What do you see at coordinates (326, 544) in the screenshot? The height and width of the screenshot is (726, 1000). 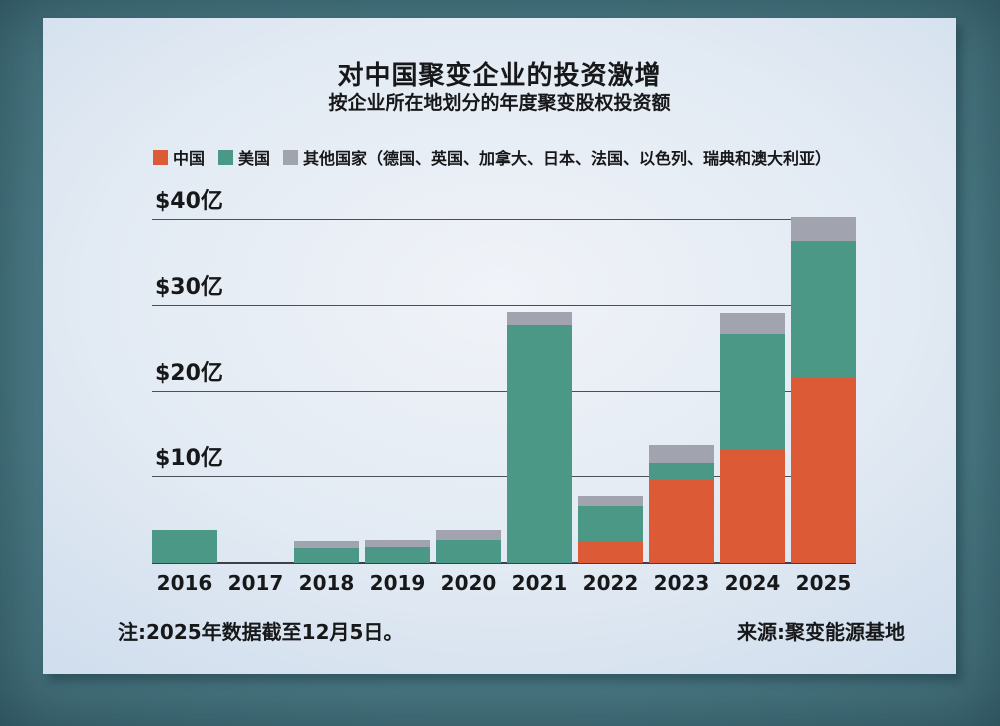 I see `bar-segment-other-2018` at bounding box center [326, 544].